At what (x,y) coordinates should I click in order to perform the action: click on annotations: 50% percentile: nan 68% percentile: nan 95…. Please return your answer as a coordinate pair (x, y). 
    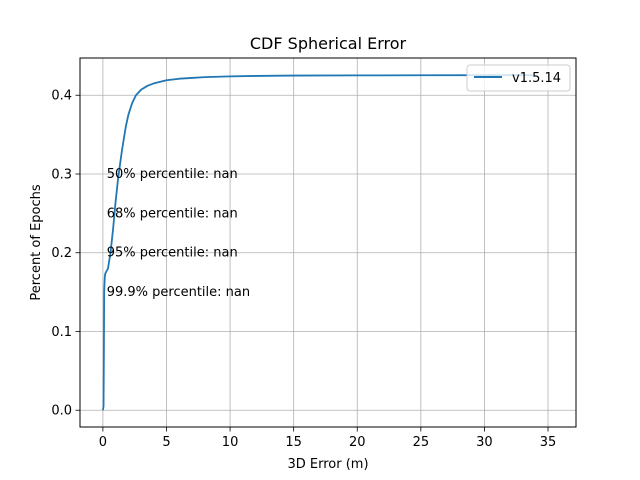
    Looking at the image, I should click on (178, 233).